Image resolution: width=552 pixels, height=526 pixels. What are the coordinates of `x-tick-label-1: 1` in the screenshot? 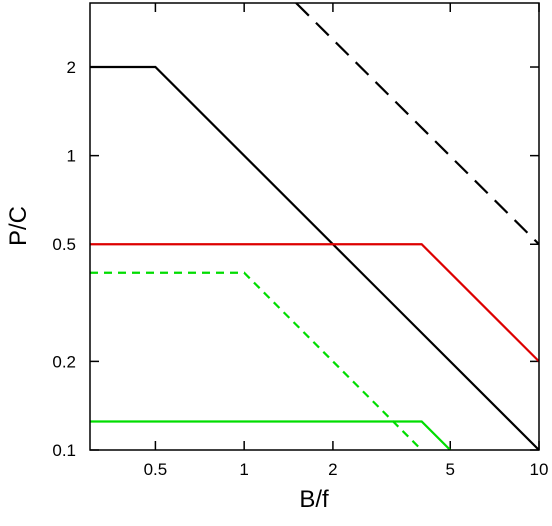 It's located at (243, 469).